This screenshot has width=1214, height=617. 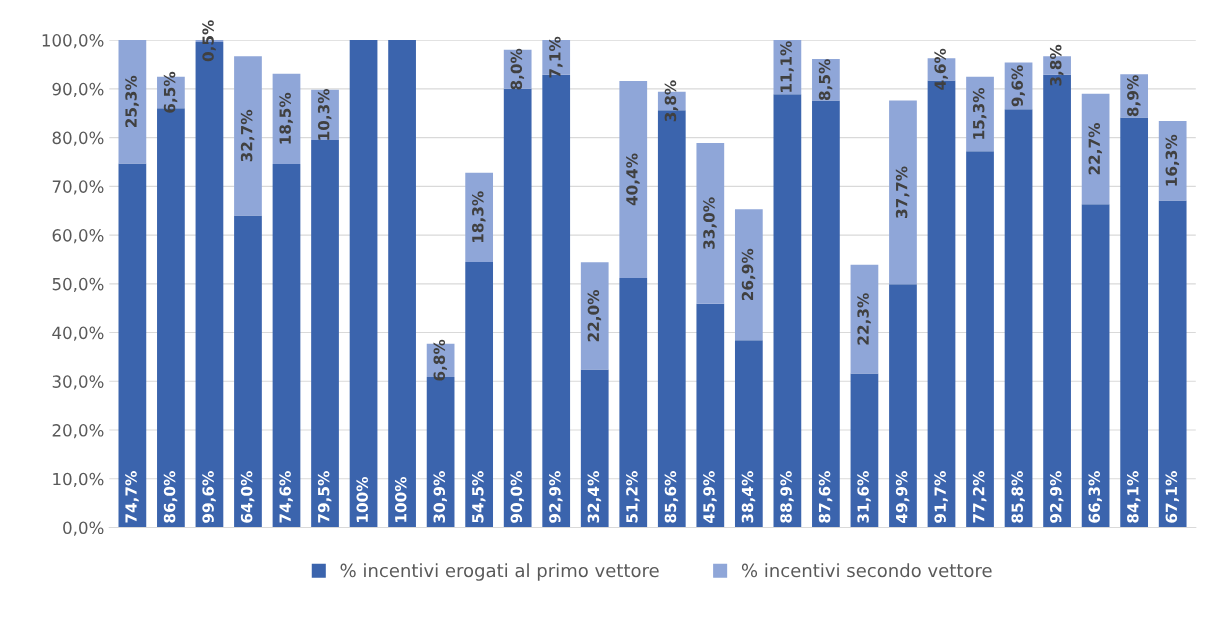 What do you see at coordinates (78, 236) in the screenshot?
I see `y-tick-label: 60,0%` at bounding box center [78, 236].